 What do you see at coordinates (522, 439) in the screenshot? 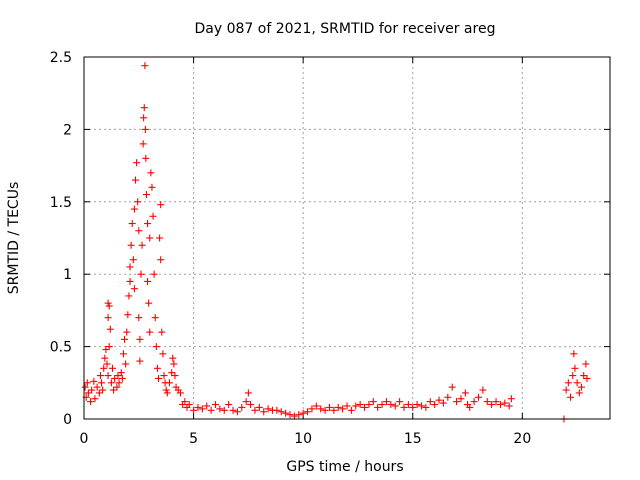
I see `x-tick-label: 20` at bounding box center [522, 439].